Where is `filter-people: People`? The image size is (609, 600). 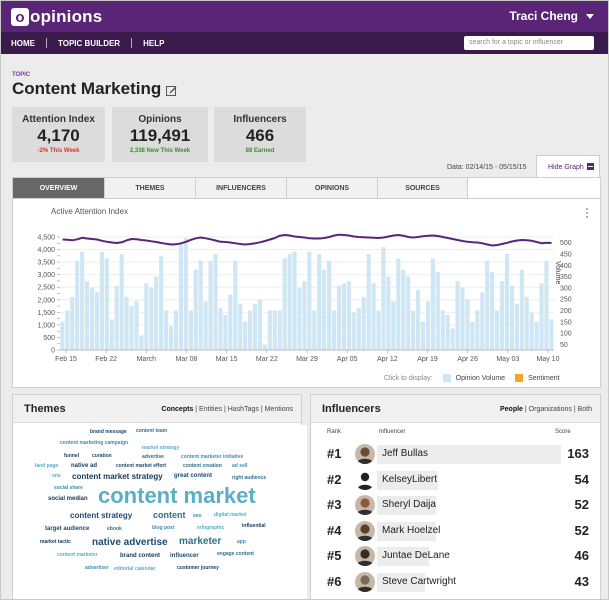 filter-people: People is located at coordinates (511, 409).